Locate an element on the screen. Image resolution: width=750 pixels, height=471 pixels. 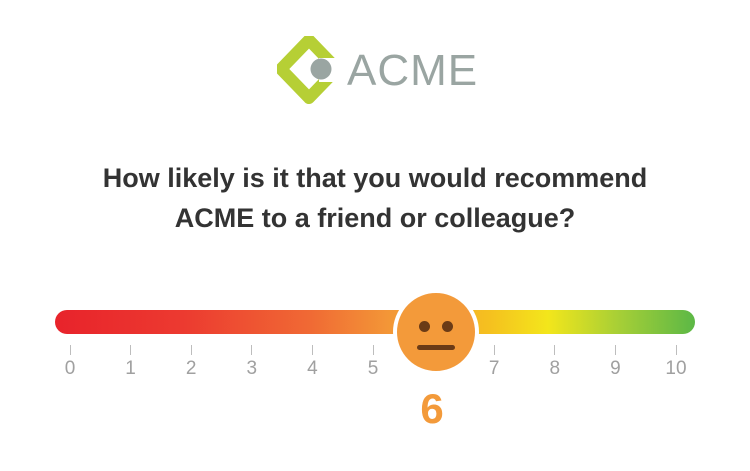
brand-logo: ACME is located at coordinates (377, 71).